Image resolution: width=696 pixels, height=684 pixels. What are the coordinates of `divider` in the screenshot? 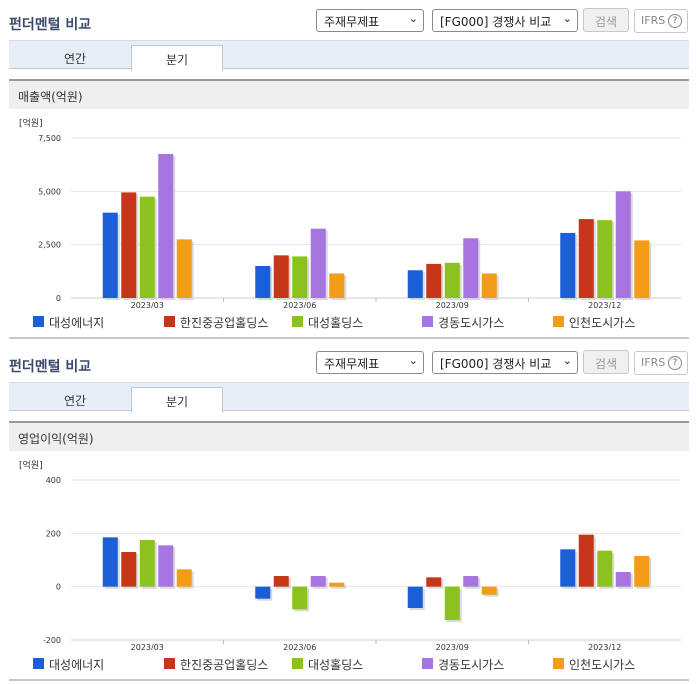 It's located at (349, 338).